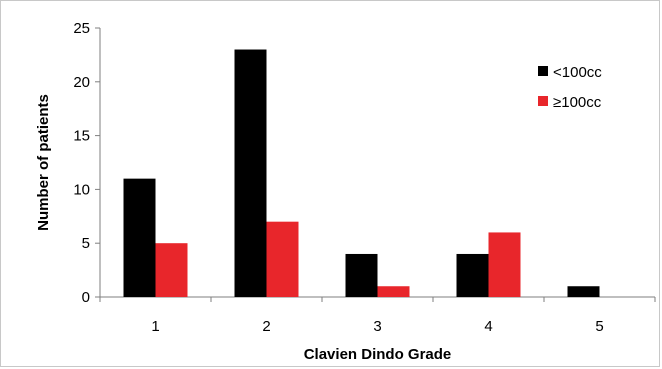 The height and width of the screenshot is (369, 662). I want to click on x-tick-label: 5, so click(599, 326).